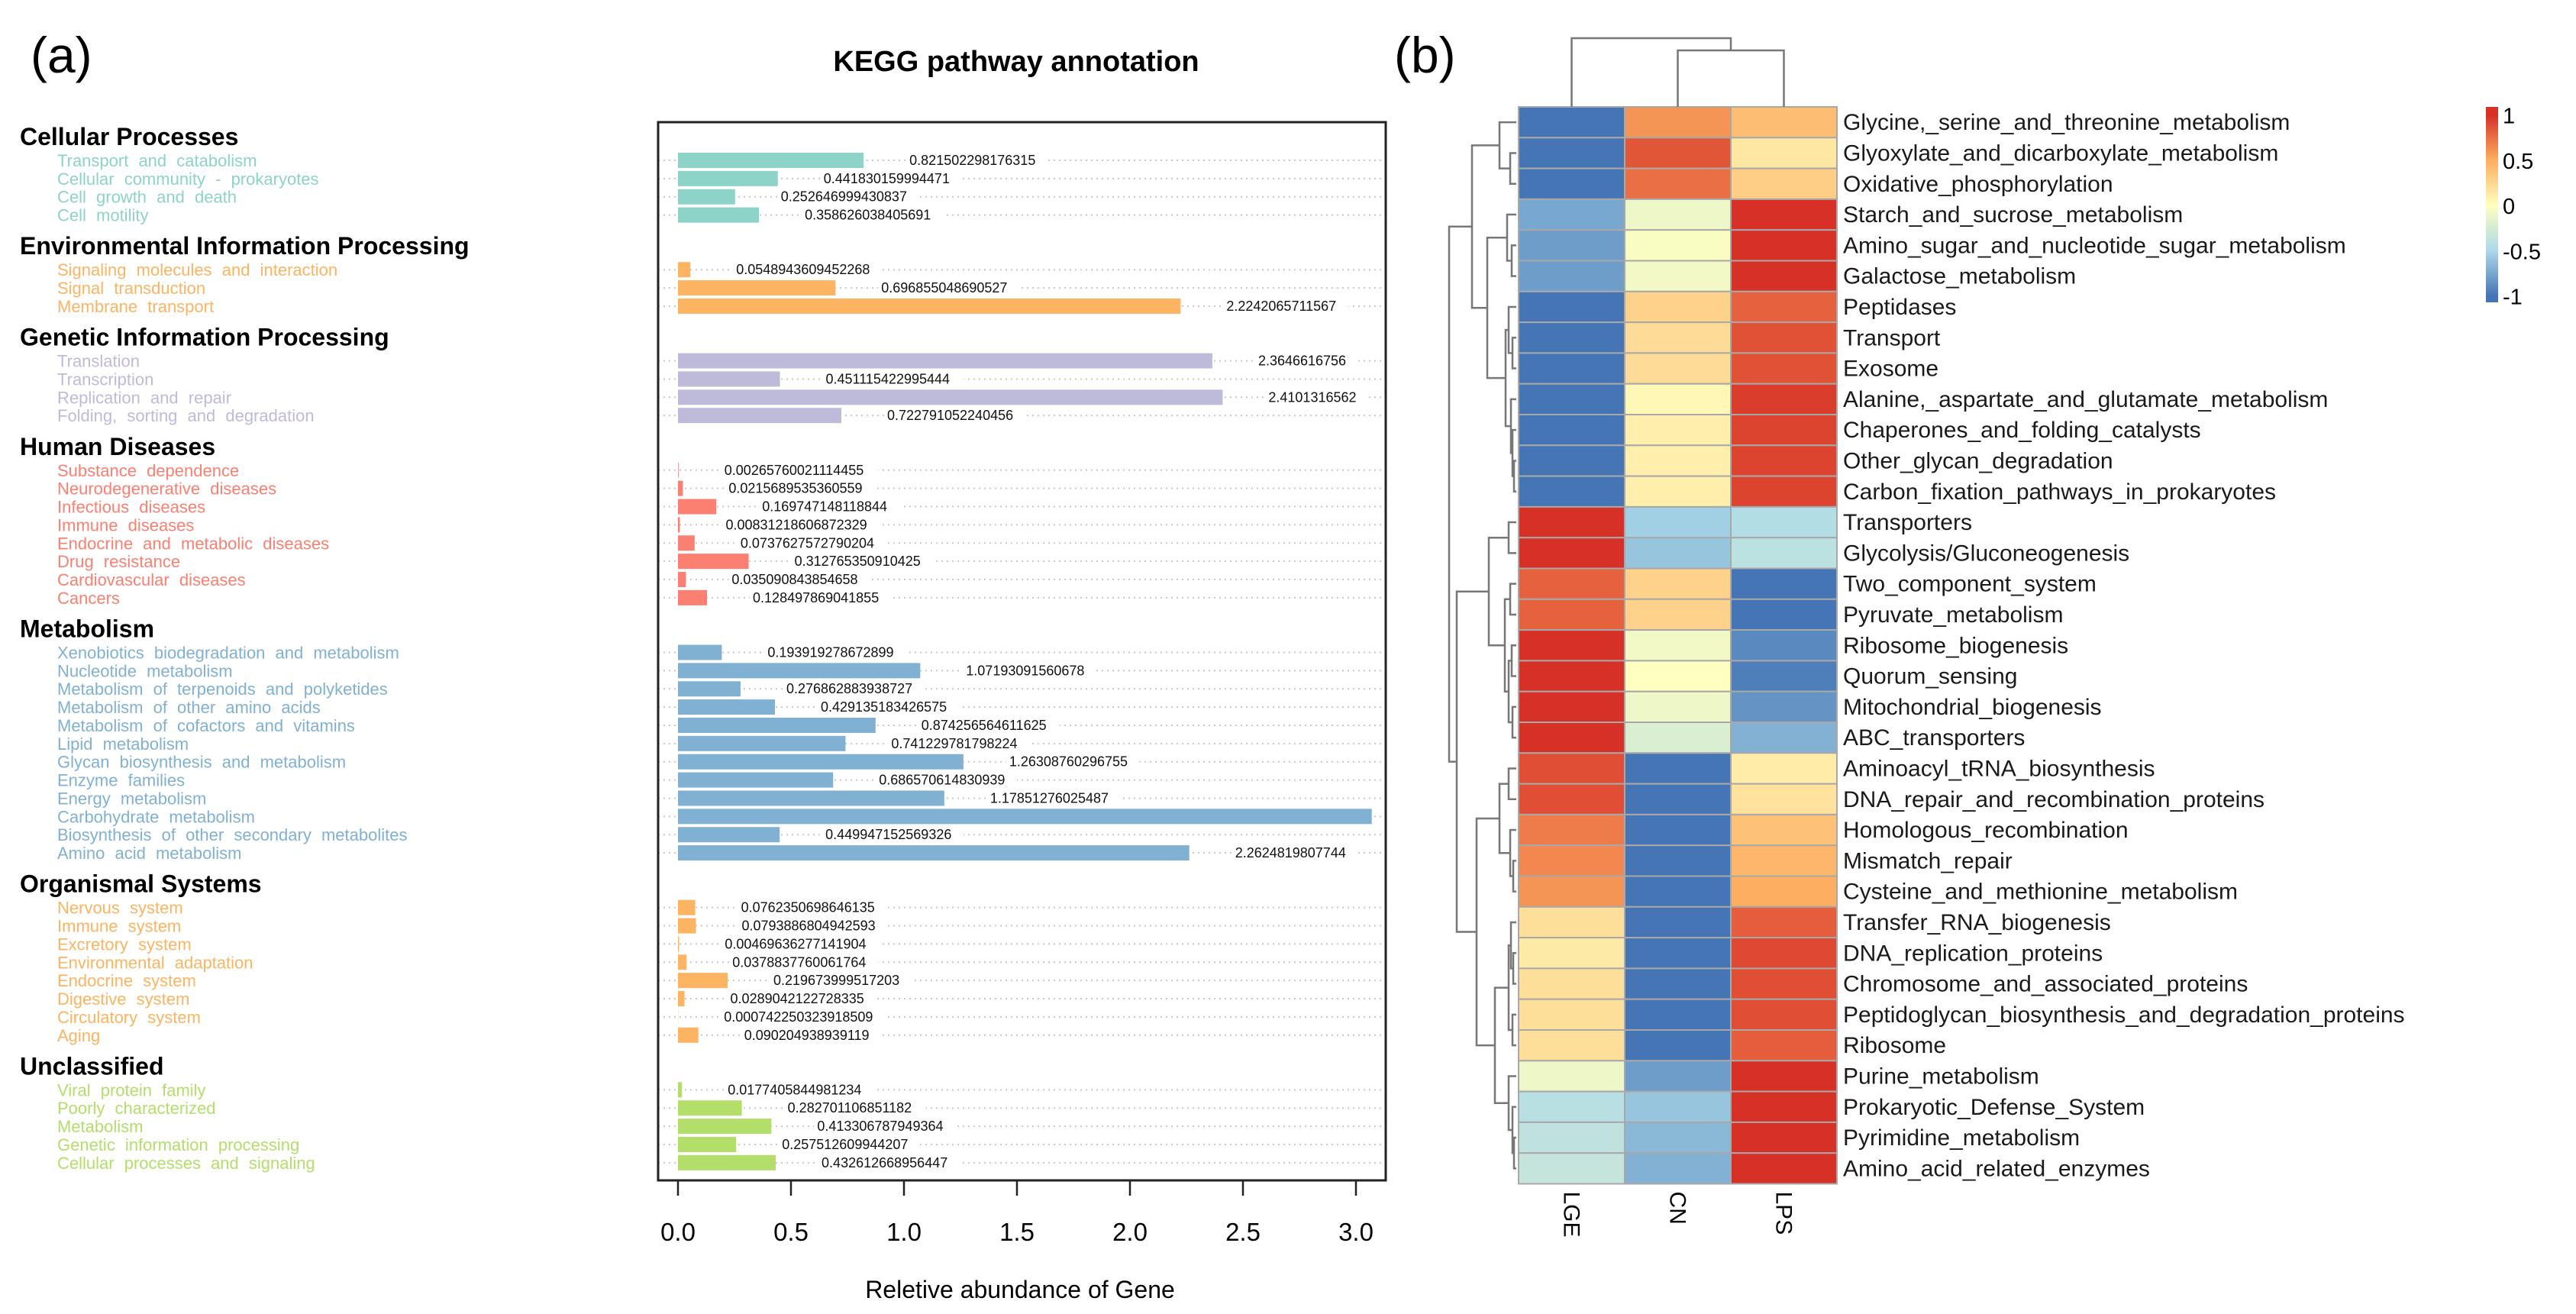  What do you see at coordinates (1955, 645) in the screenshot?
I see `row-label: Ribosome_biogenesis` at bounding box center [1955, 645].